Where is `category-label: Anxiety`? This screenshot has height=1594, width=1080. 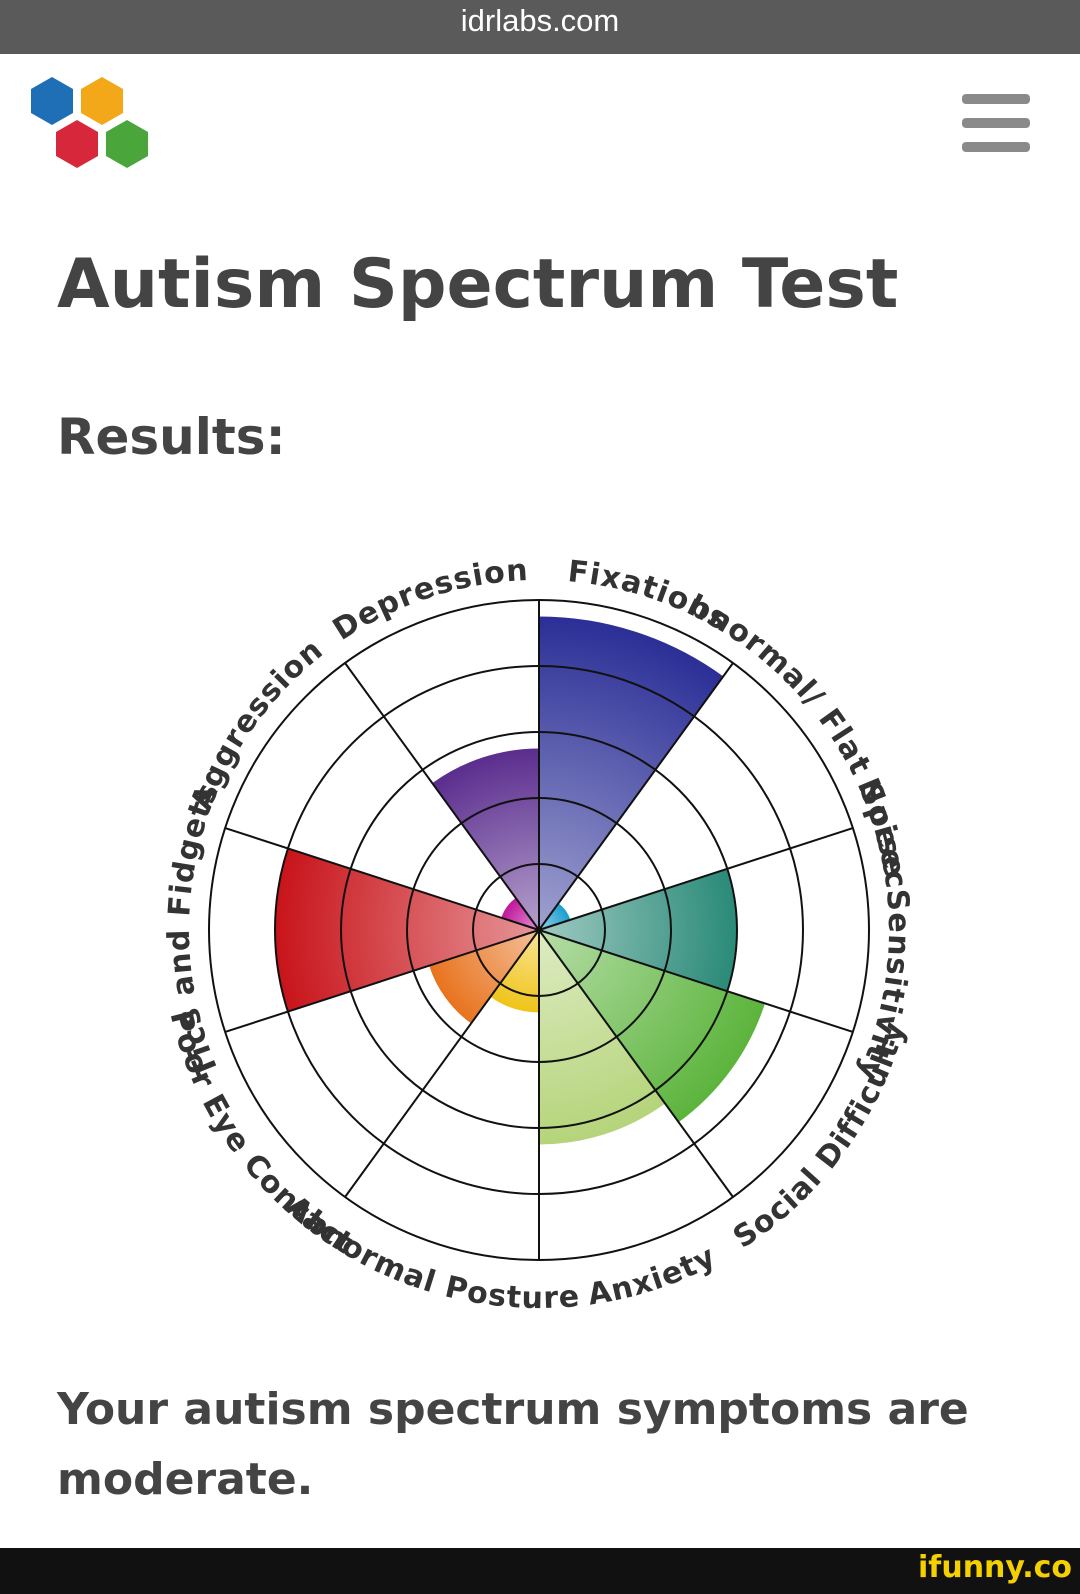 category-label: Anxiety is located at coordinates (653, 1276).